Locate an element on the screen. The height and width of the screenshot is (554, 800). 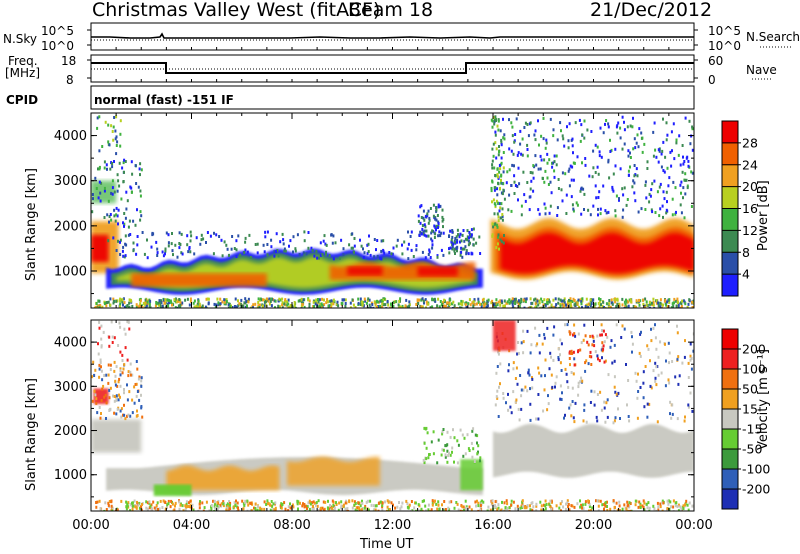
freq-tick-bottom: 8 is located at coordinates (70, 80).